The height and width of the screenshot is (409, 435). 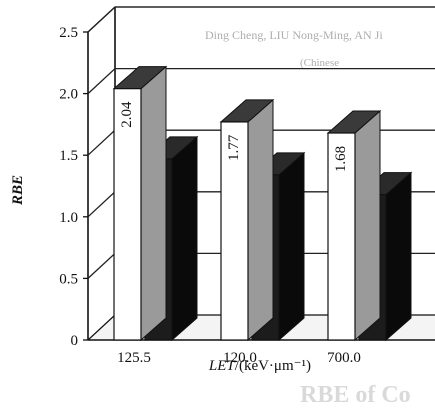 What do you see at coordinates (221, 366) in the screenshot?
I see `x-axis-label-var: LET` at bounding box center [221, 366].